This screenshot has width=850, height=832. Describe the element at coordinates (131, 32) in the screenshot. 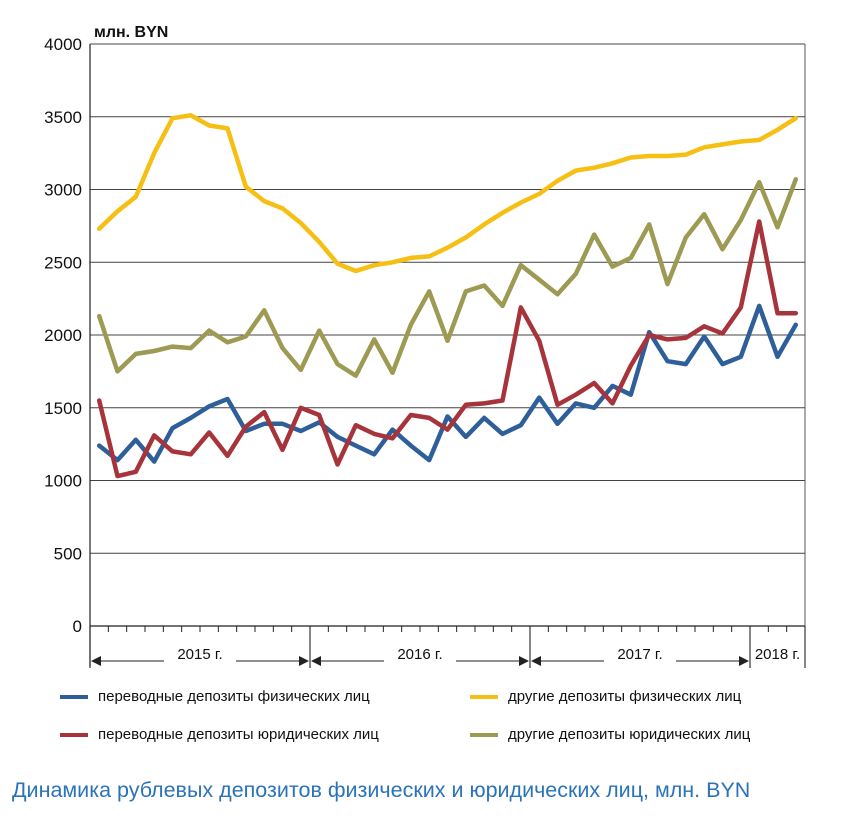

I see `y-axis-unit-label: млн. BYN` at that location.